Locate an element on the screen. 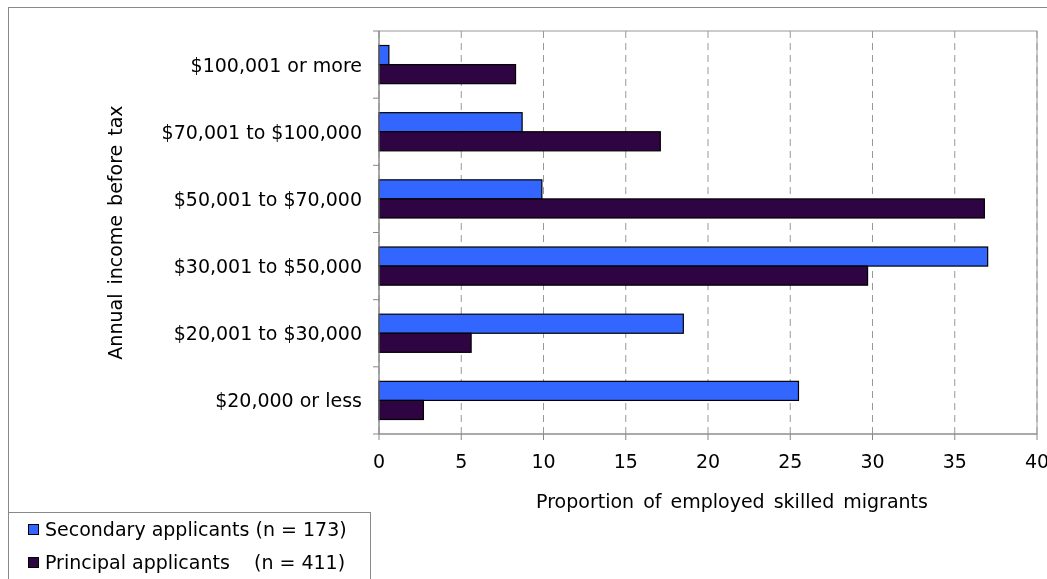  x-tick-label: 35 is located at coordinates (954, 461).